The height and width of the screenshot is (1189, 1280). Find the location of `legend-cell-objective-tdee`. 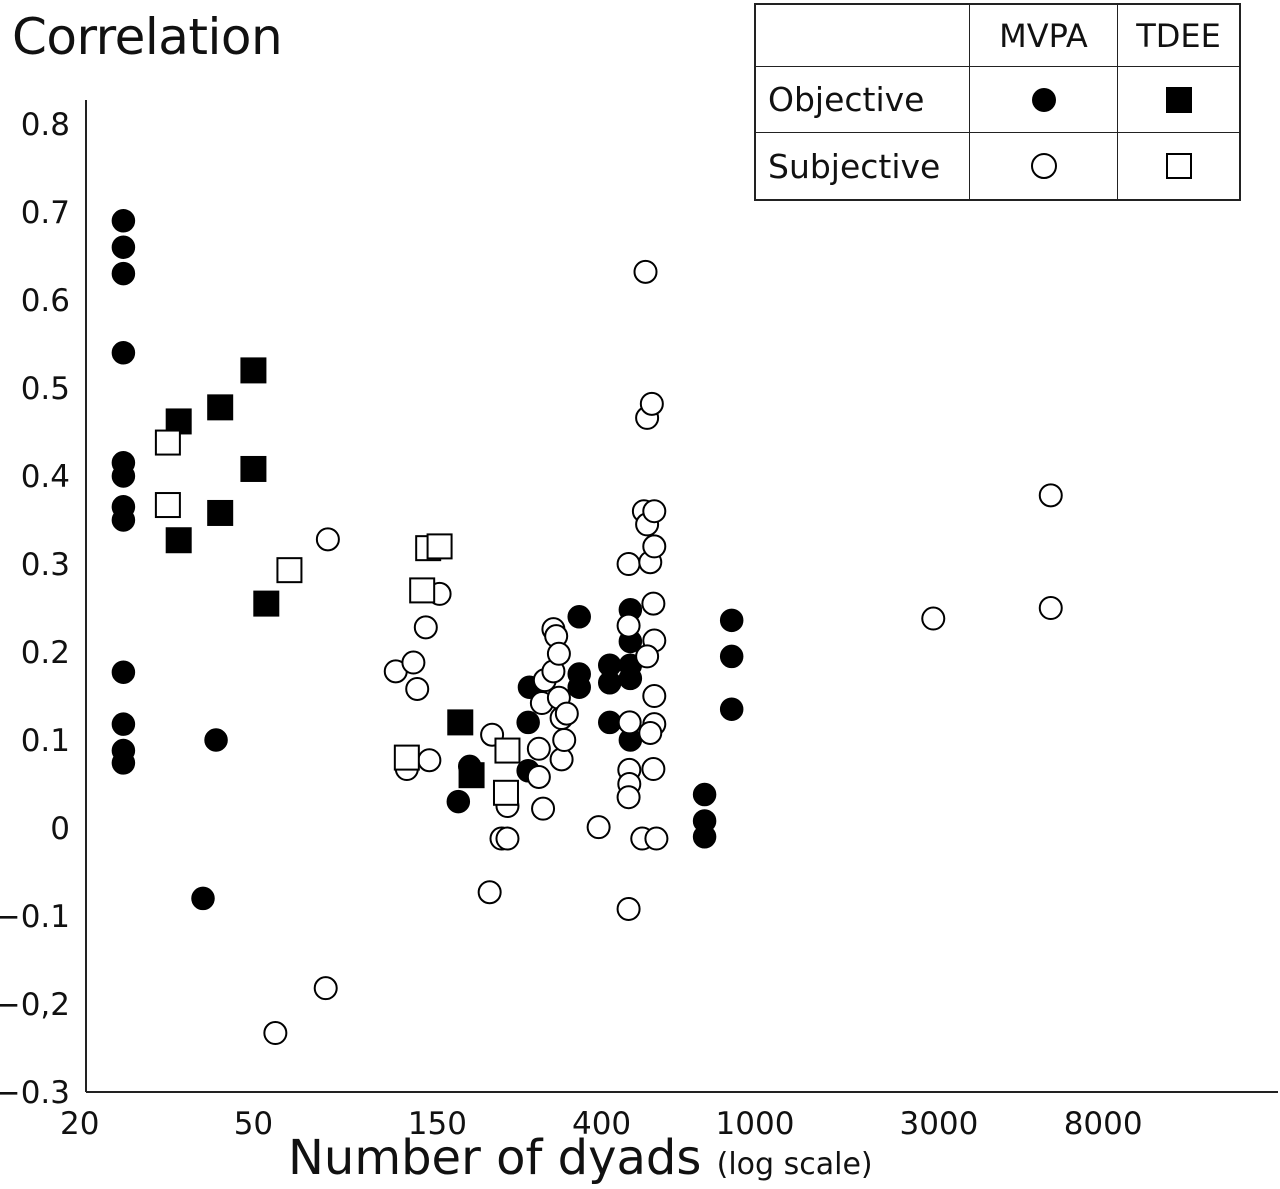

legend-cell-objective-tdee is located at coordinates (1178, 100).